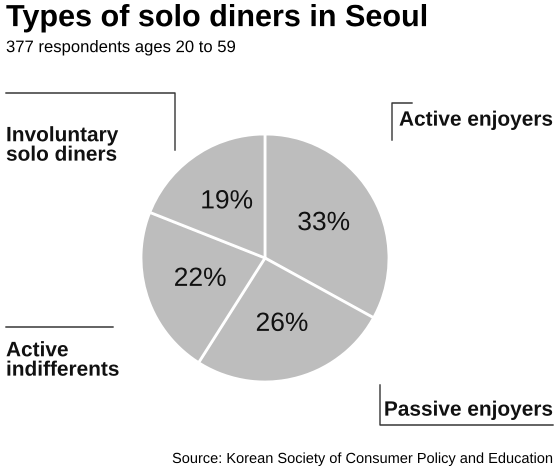  I want to click on source-note: Source: Korean Society of Consumer Policy and Education, so click(362, 459).